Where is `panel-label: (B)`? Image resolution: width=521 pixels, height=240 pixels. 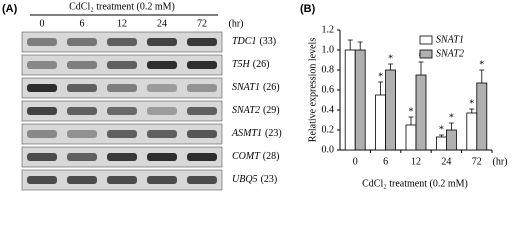
panel-label: (B) is located at coordinates (308, 9).